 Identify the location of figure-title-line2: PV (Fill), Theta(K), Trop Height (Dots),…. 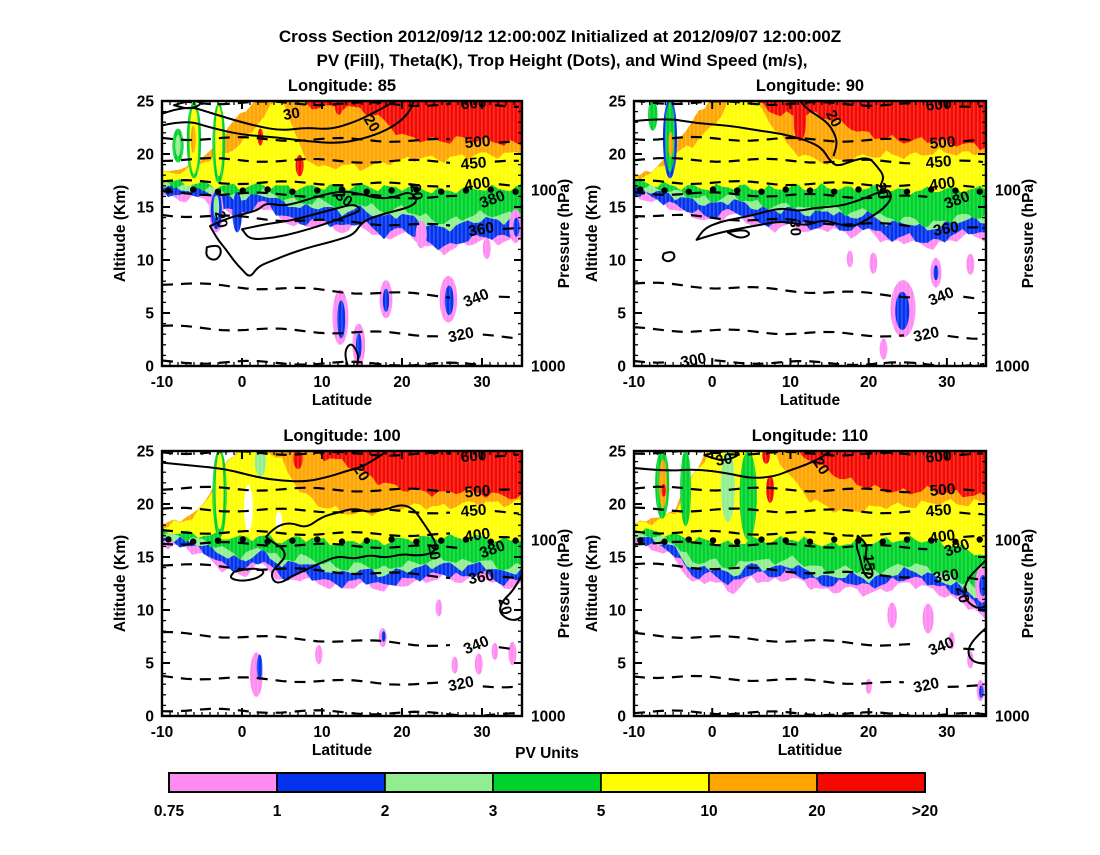
(562, 60).